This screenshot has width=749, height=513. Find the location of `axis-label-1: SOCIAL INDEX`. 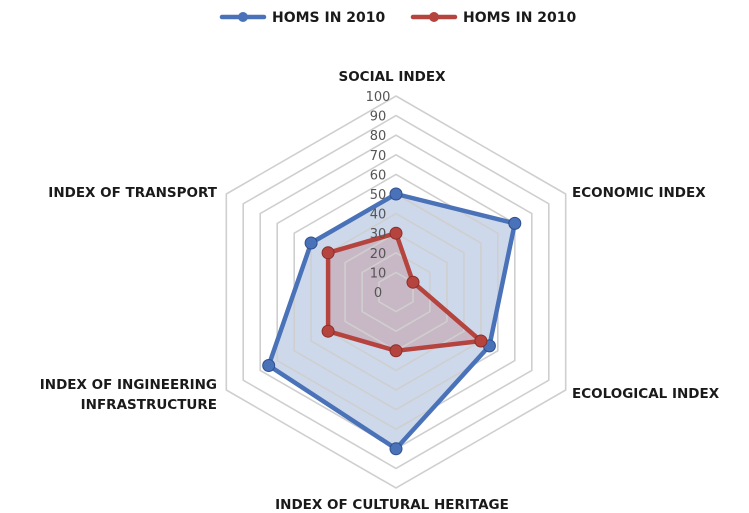

axis-label-1: SOCIAL INDEX is located at coordinates (392, 77).